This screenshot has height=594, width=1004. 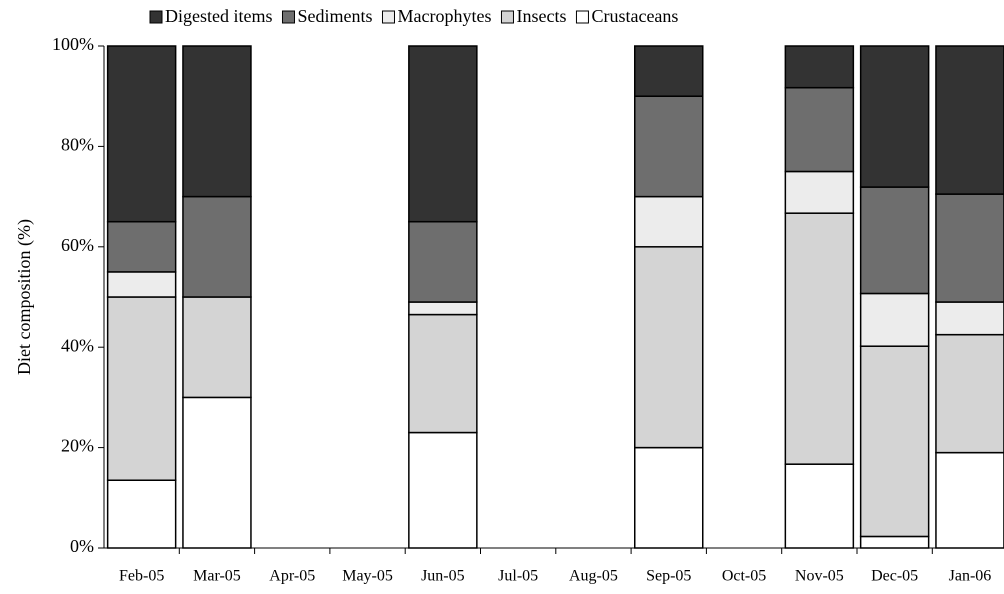 What do you see at coordinates (541, 16) in the screenshot?
I see `legend-label: Insects` at bounding box center [541, 16].